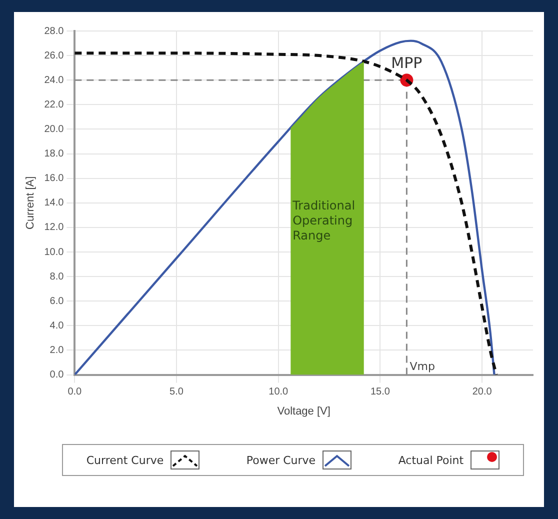 This screenshot has width=558, height=519. What do you see at coordinates (324, 220) in the screenshot?
I see `annotation: Traditional Operating Range` at bounding box center [324, 220].